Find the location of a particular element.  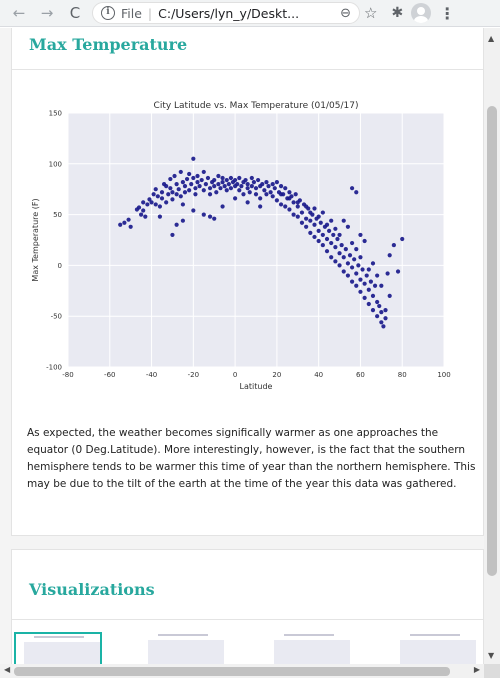

y-axis-label: Max Temperature (F) is located at coordinates (35, 239).